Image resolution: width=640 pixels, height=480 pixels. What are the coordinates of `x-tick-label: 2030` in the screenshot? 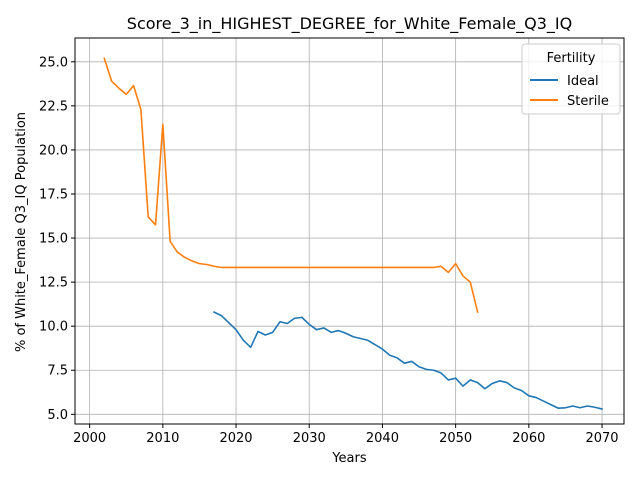 It's located at (309, 438).